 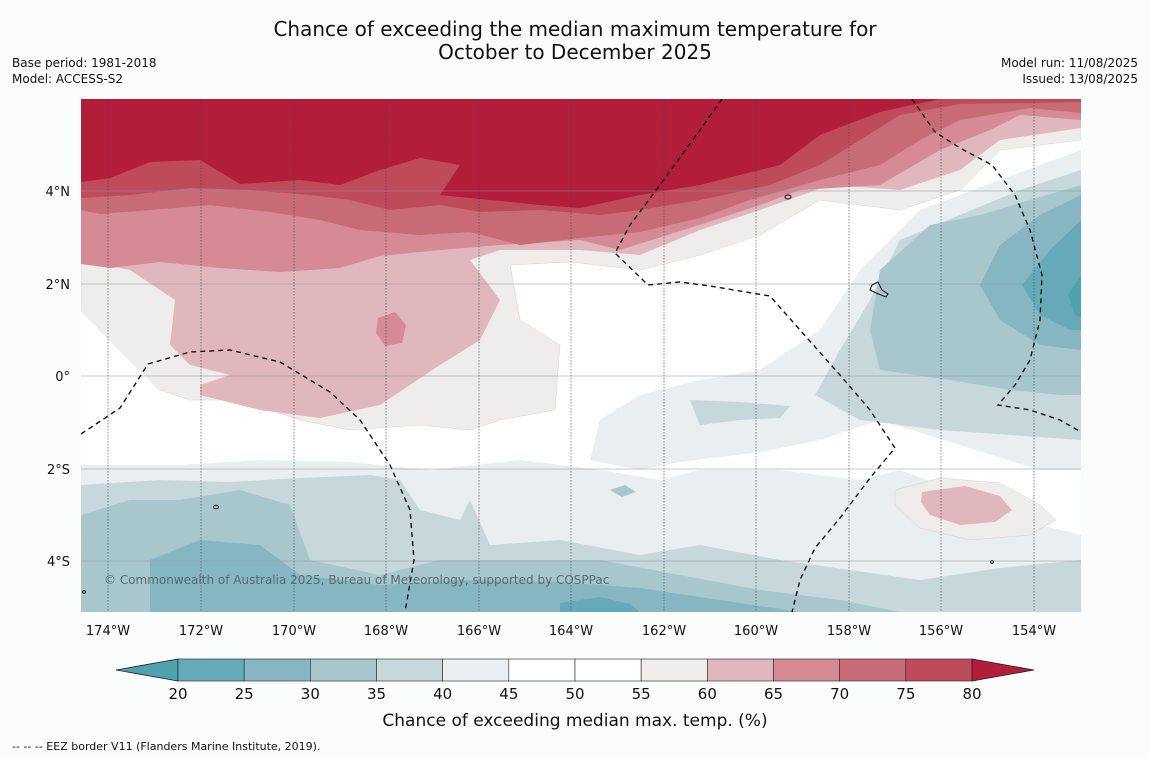 What do you see at coordinates (201, 631) in the screenshot?
I see `lon-label-172w: 172°W` at bounding box center [201, 631].